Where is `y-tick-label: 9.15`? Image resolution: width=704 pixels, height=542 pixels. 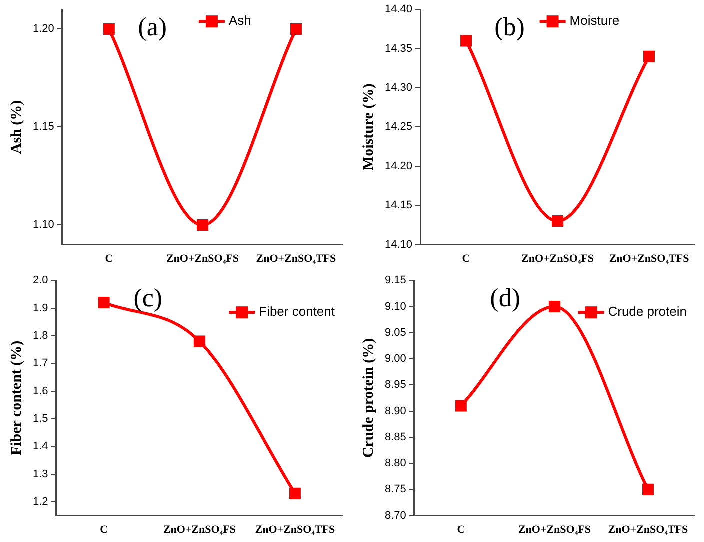
y-tick-label: 9.15 is located at coordinates (395, 280).